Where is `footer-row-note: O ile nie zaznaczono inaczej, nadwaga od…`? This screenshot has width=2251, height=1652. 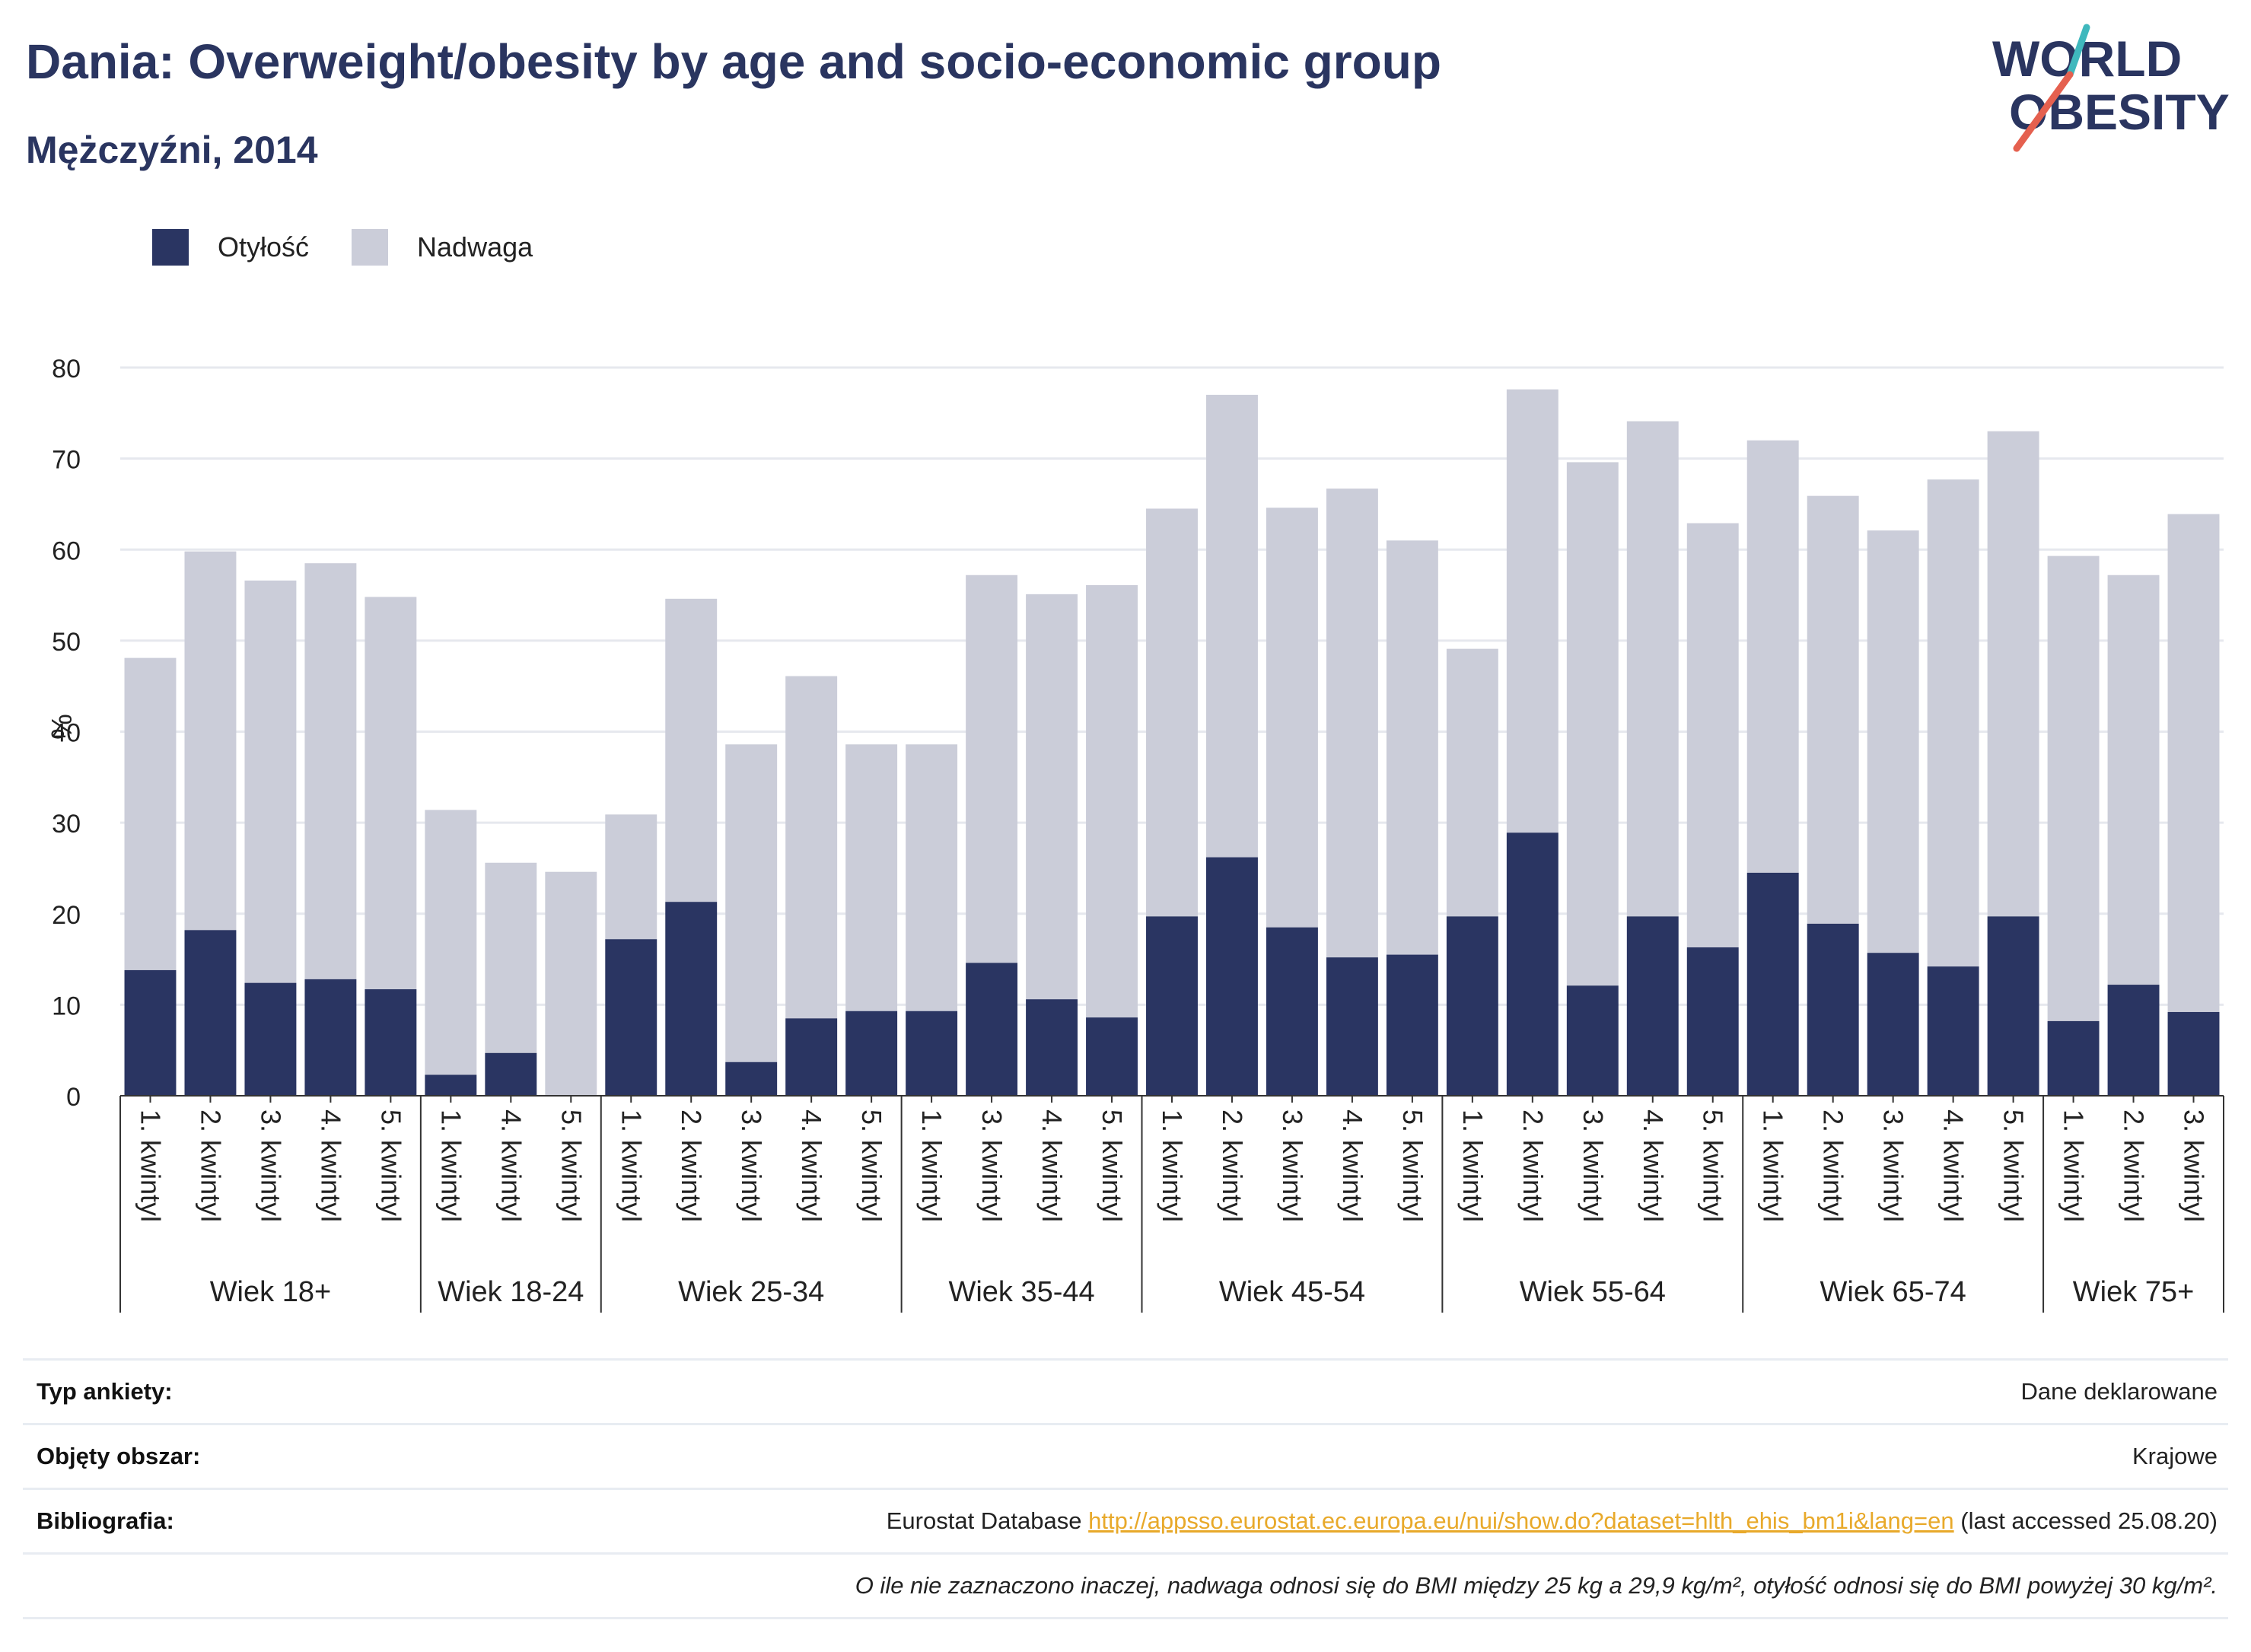
footer-row-note: O ile nie zaznaczono inaczej, nadwaga od… is located at coordinates (1125, 1585).